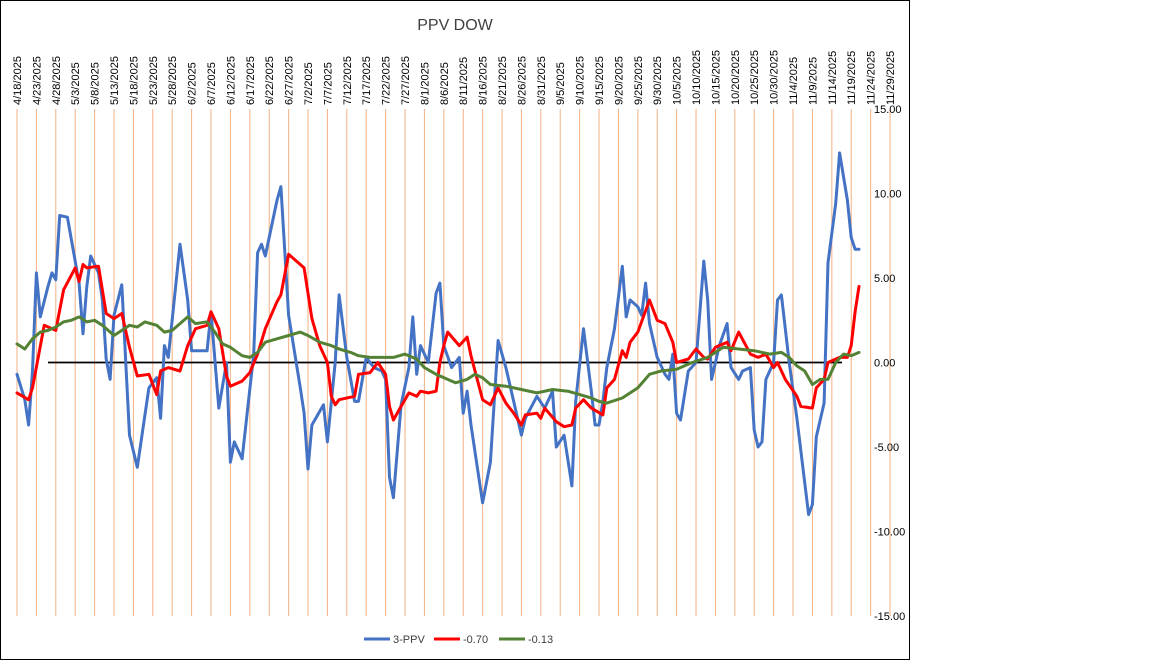  Describe the element at coordinates (348, 80) in the screenshot. I see `x-tick-label: 7/12/2025` at that location.